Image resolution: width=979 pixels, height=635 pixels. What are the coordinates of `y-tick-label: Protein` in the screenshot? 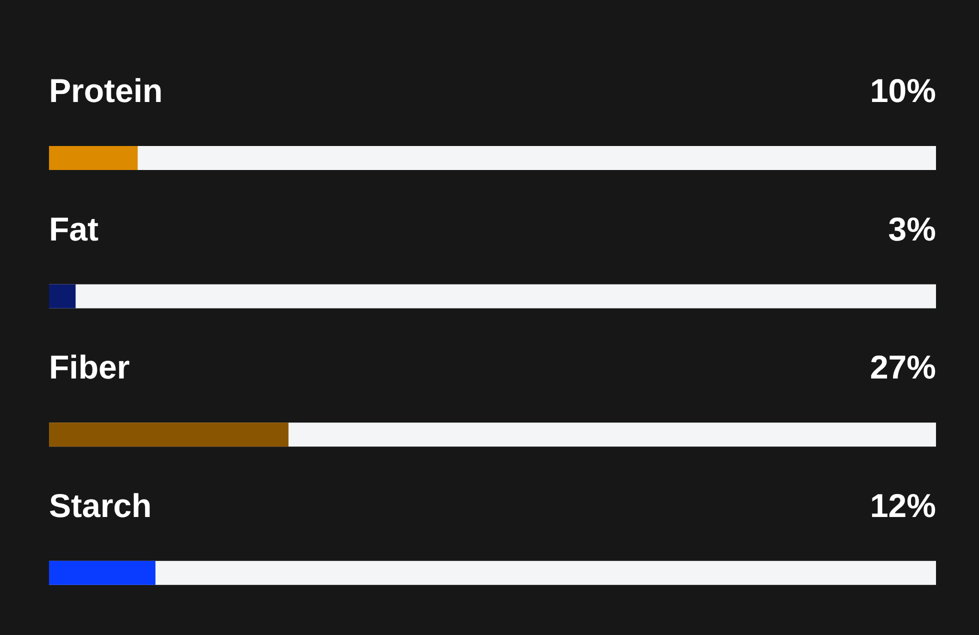 It's located at (106, 90).